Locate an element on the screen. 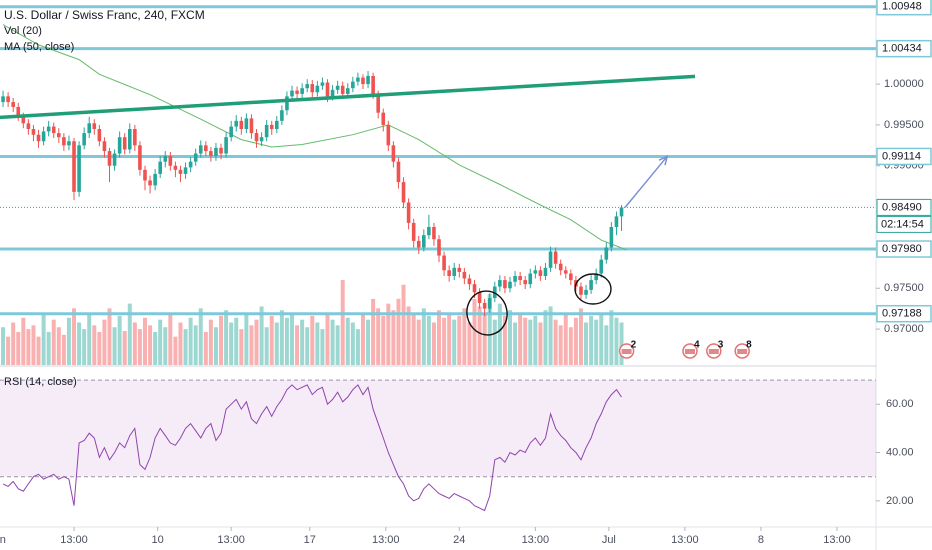  x-tick-label: 8 is located at coordinates (761, 540).